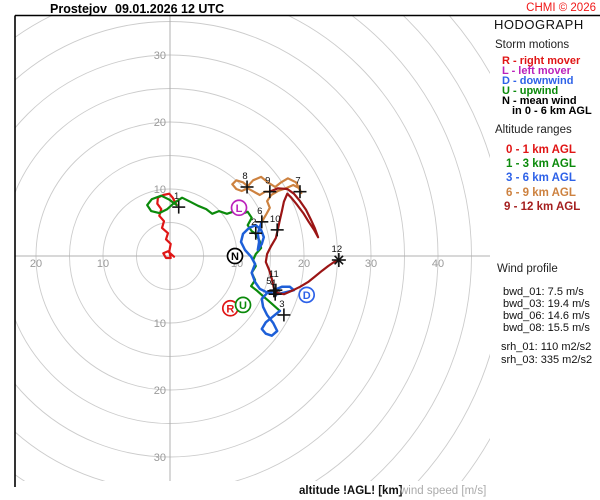  I want to click on trace-6-9-km-agl, so click(267, 199).